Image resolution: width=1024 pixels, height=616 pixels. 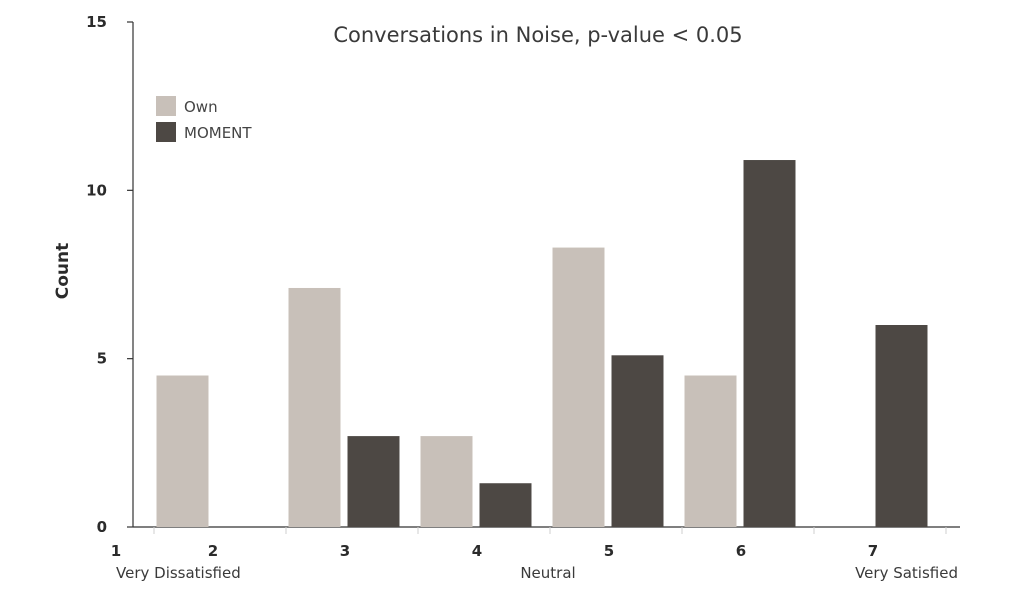 I want to click on y-tick-label: 0, so click(x=102, y=527).